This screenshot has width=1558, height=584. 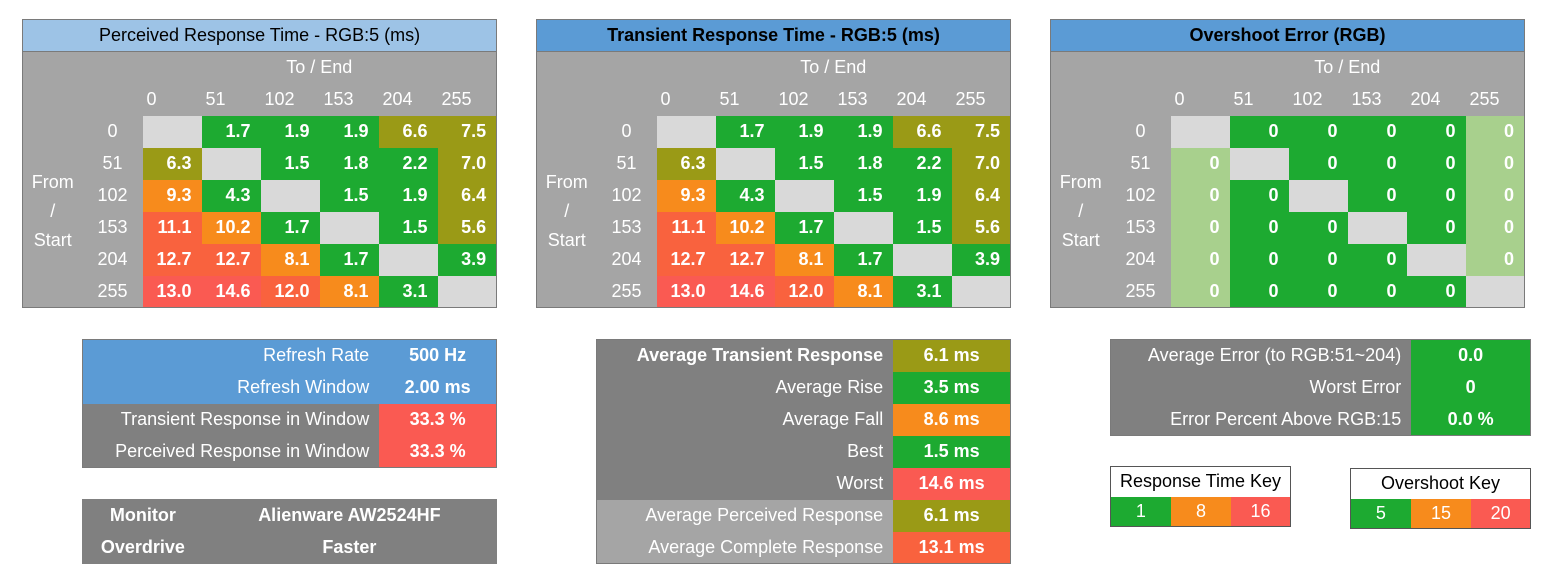 I want to click on response-time-key: Response Time Key 1 8 16, so click(x=1200, y=496).